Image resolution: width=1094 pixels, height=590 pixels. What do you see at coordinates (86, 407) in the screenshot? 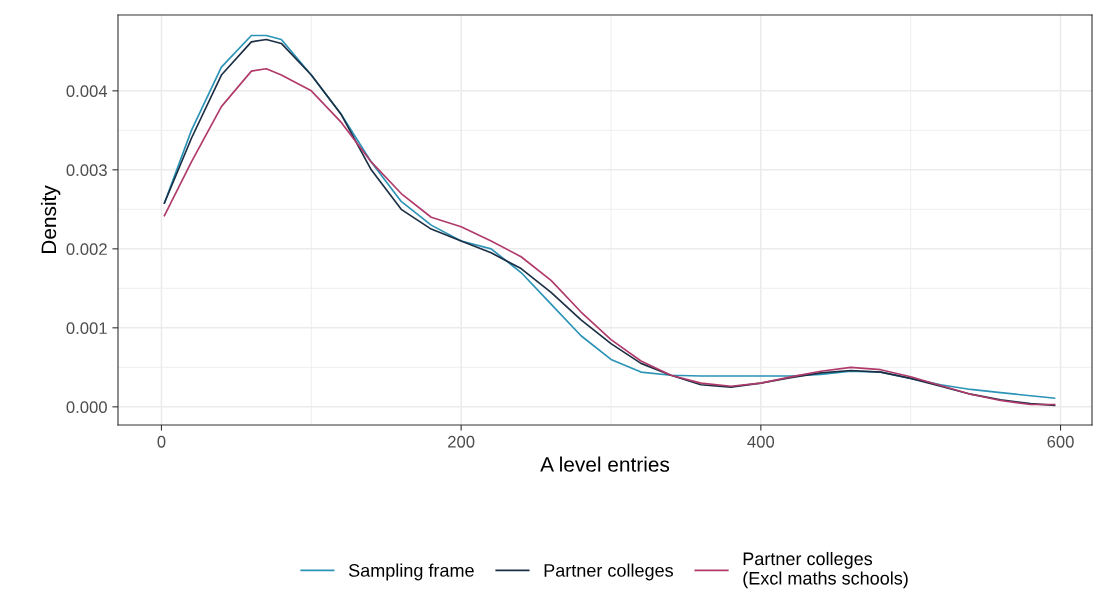
I see `y-tick-label: 0.000` at bounding box center [86, 407].